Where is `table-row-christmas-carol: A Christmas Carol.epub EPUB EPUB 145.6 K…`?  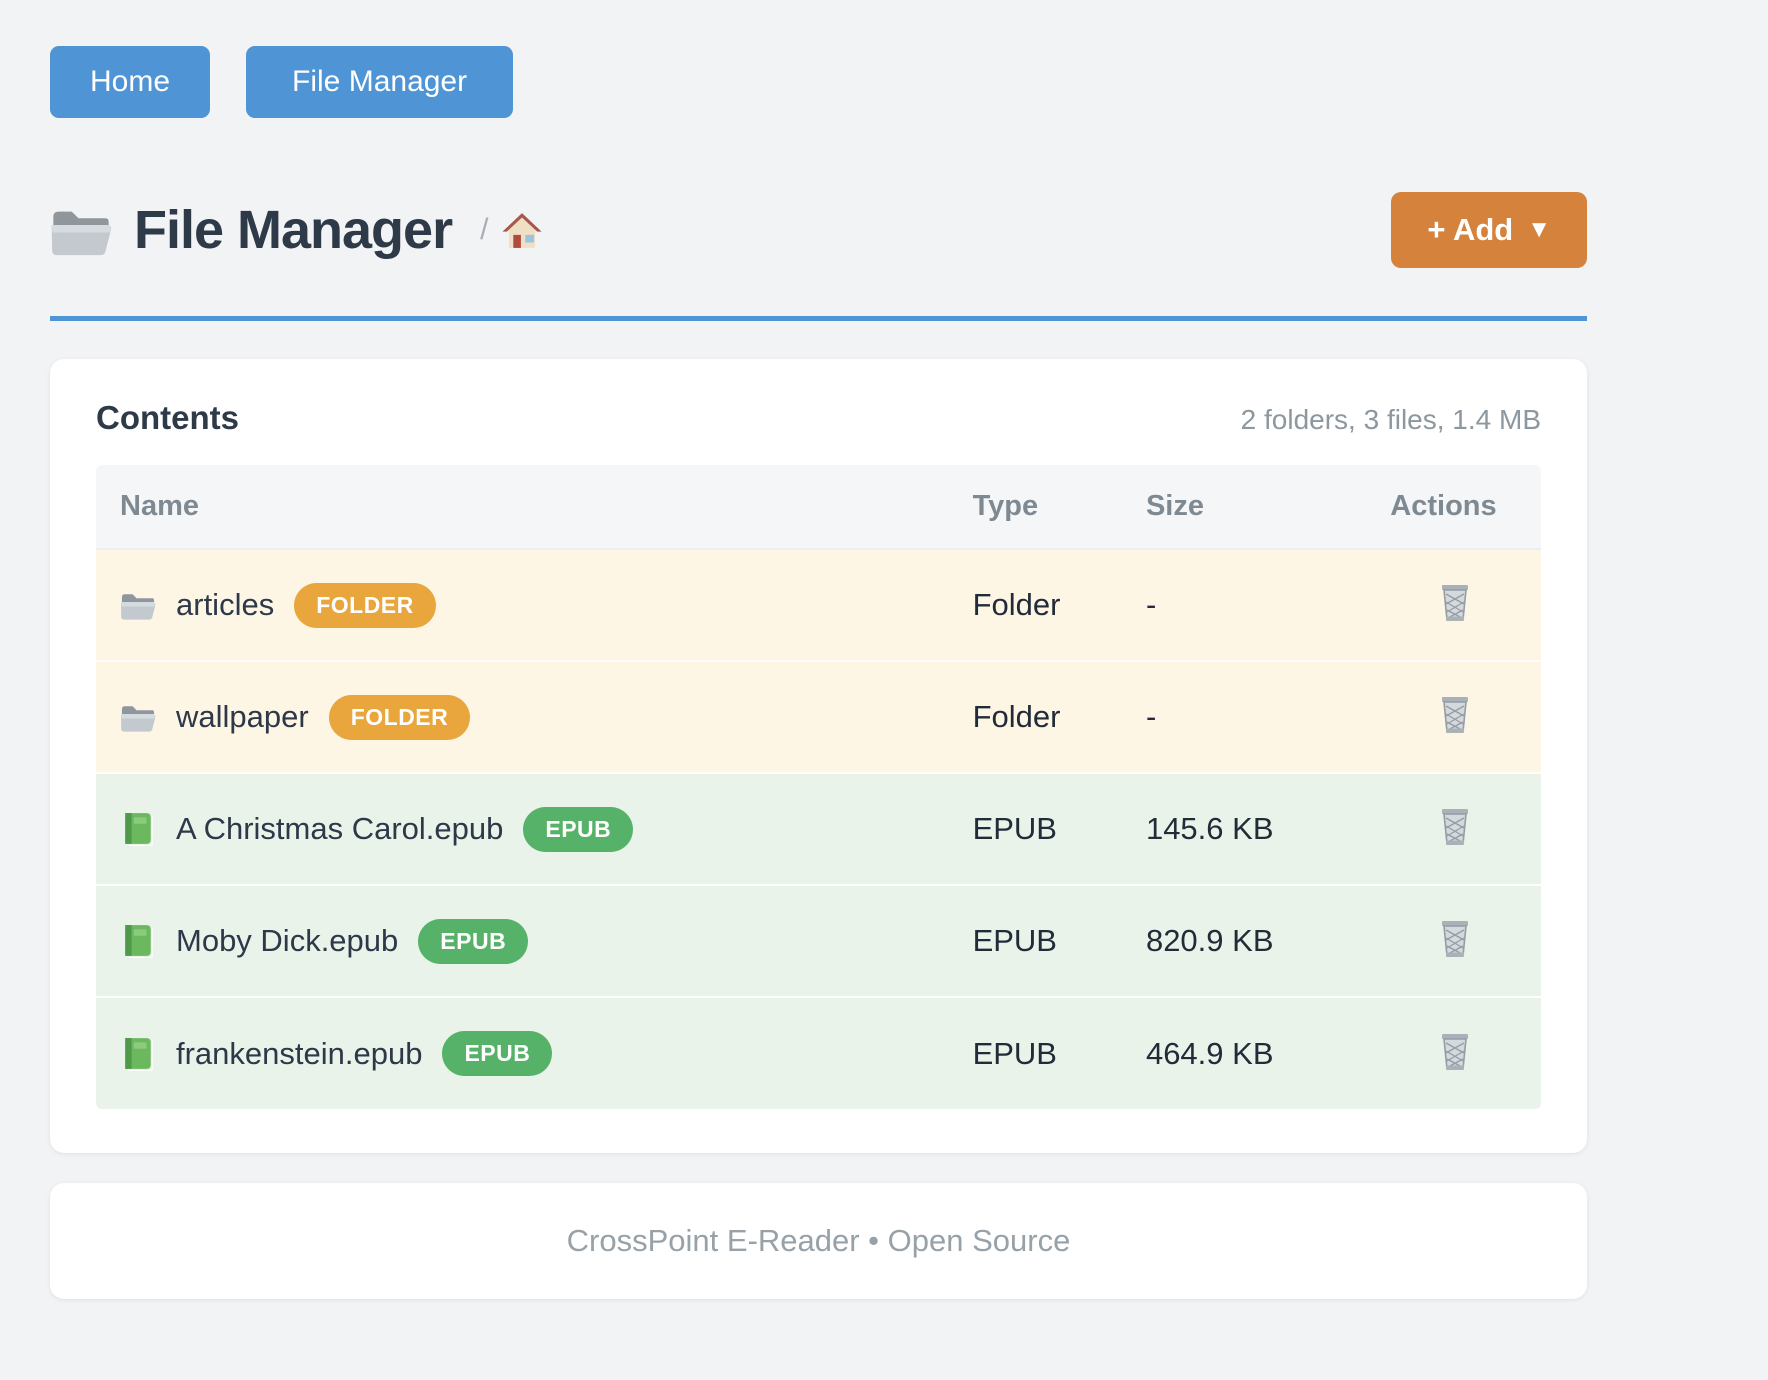
table-row-christmas-carol: A Christmas Carol.epub EPUB EPUB 145.6 K… is located at coordinates (818, 828).